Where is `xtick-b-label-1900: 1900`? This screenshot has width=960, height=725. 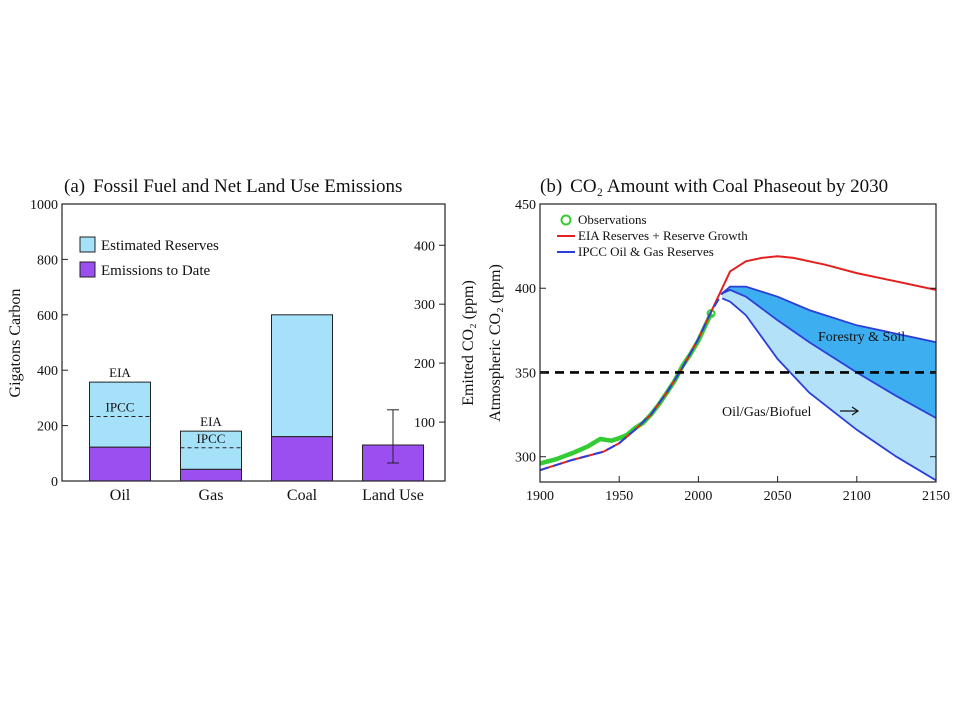 xtick-b-label-1900: 1900 is located at coordinates (540, 496).